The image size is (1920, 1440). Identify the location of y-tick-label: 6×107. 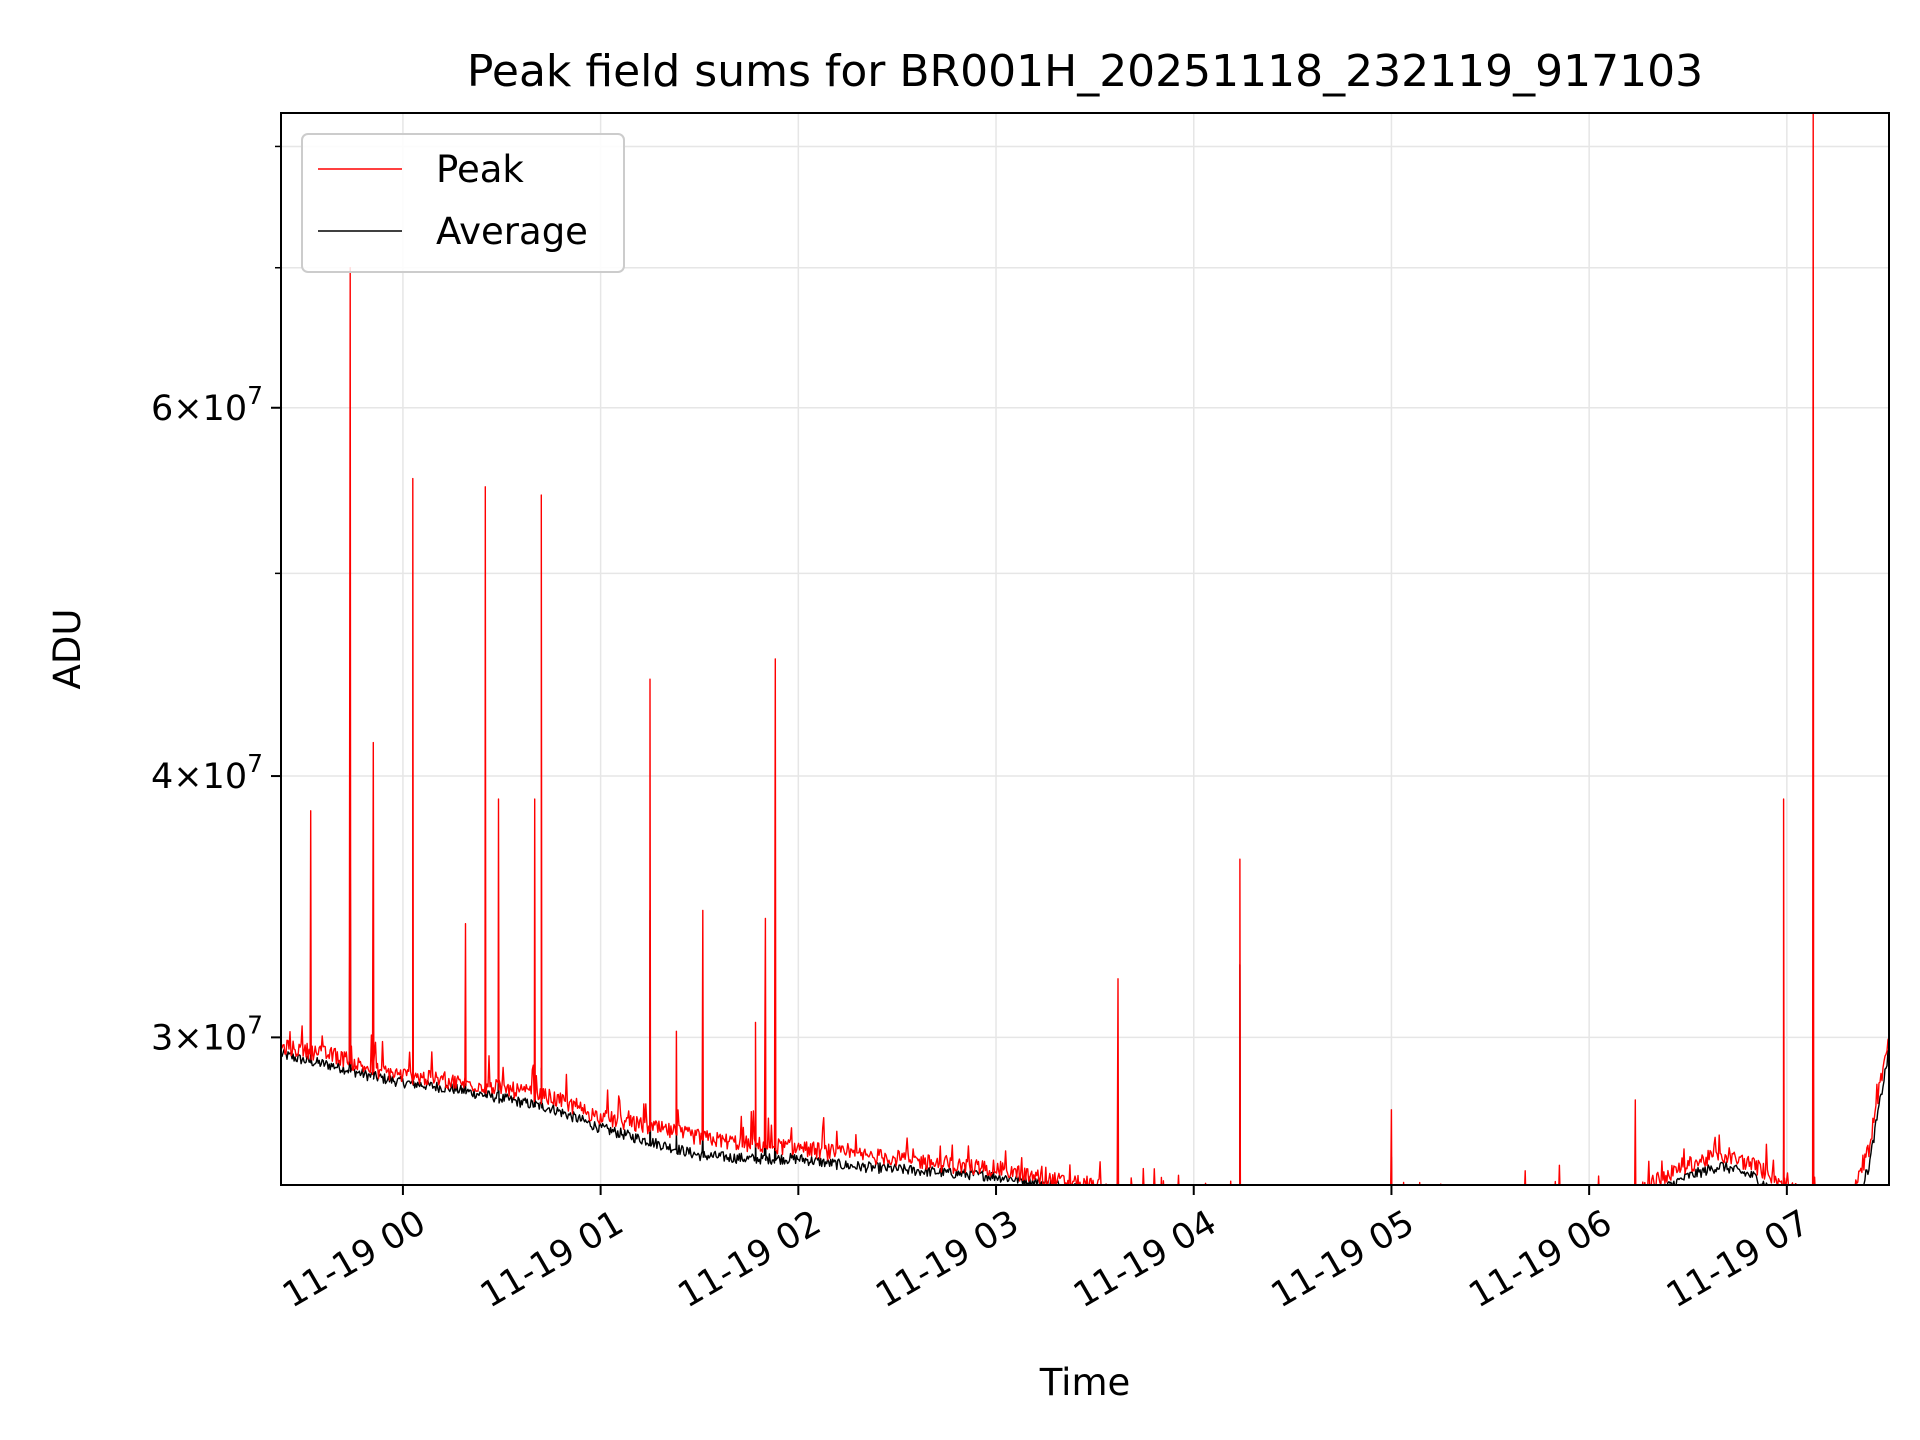
(207, 405).